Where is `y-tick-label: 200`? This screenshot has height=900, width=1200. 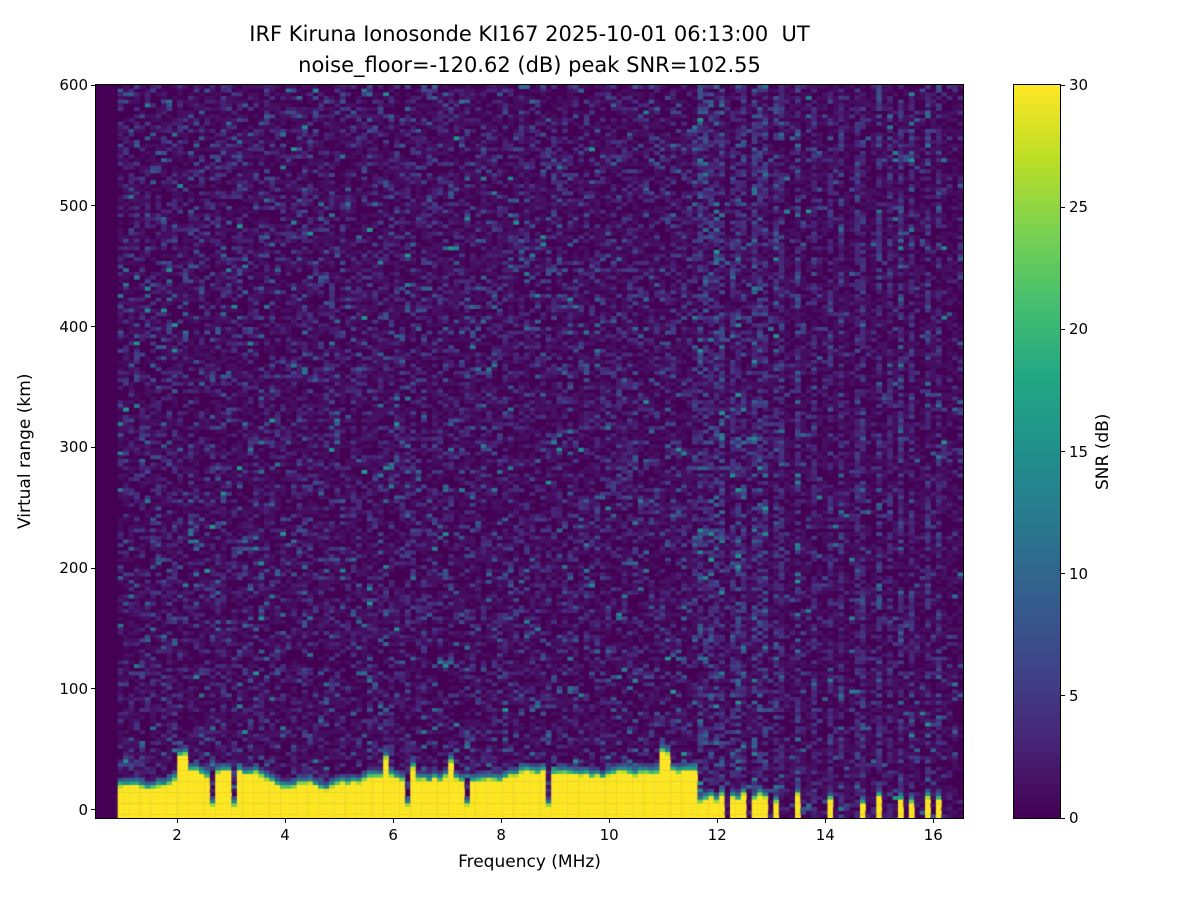
y-tick-label: 200 is located at coordinates (73, 568).